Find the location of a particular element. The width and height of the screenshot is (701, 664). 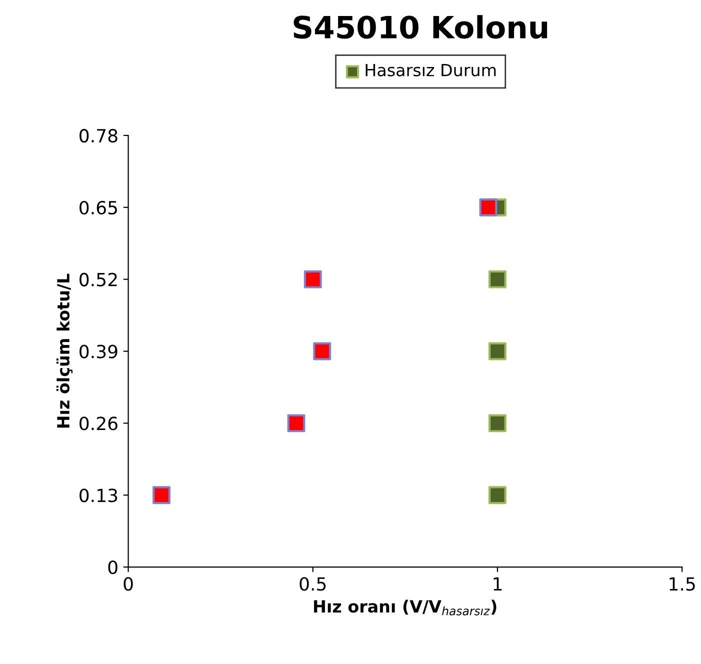

legend-label: Hasarsız Durum is located at coordinates (431, 70).